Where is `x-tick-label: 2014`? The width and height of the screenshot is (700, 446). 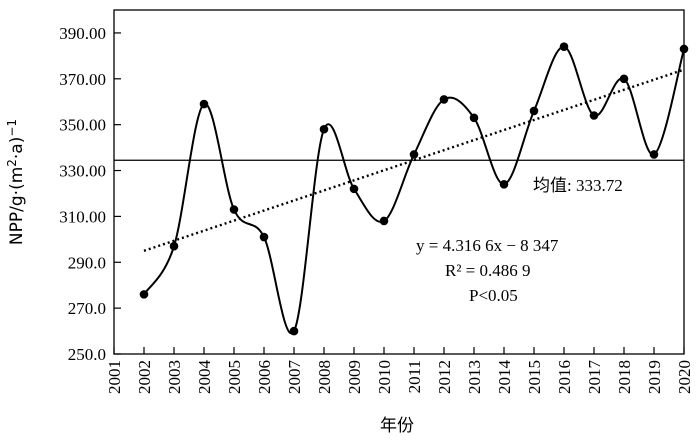 x-tick-label: 2014 is located at coordinates (504, 377).